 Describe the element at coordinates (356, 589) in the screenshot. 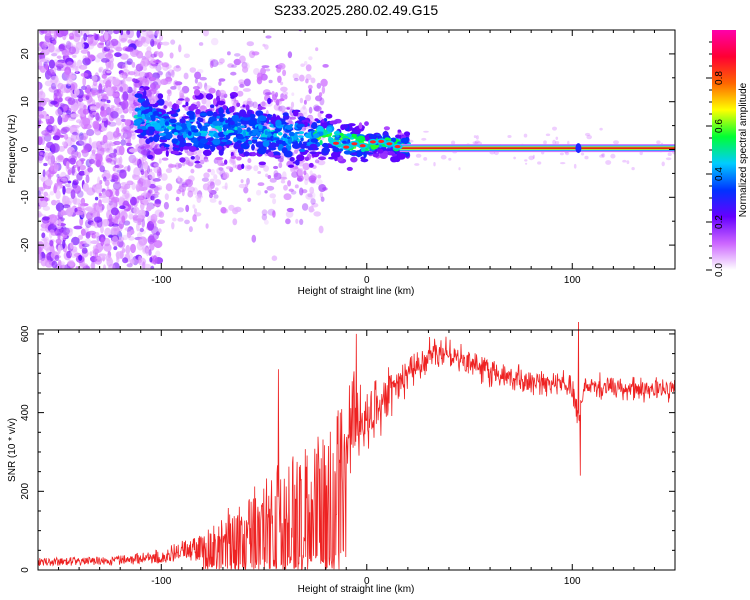

I see `snr-x-axis-label: Height of straight line (km)` at that location.